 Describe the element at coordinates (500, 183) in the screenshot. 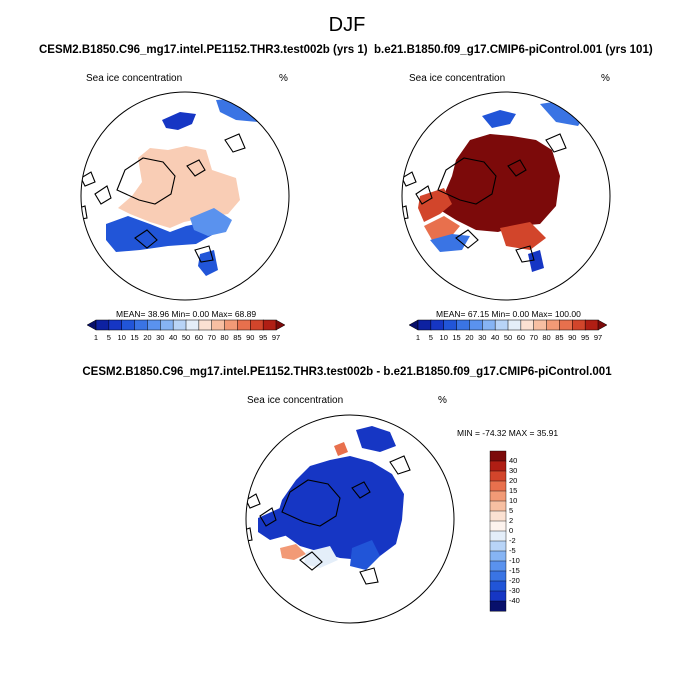

I see `right-ice-pack` at that location.